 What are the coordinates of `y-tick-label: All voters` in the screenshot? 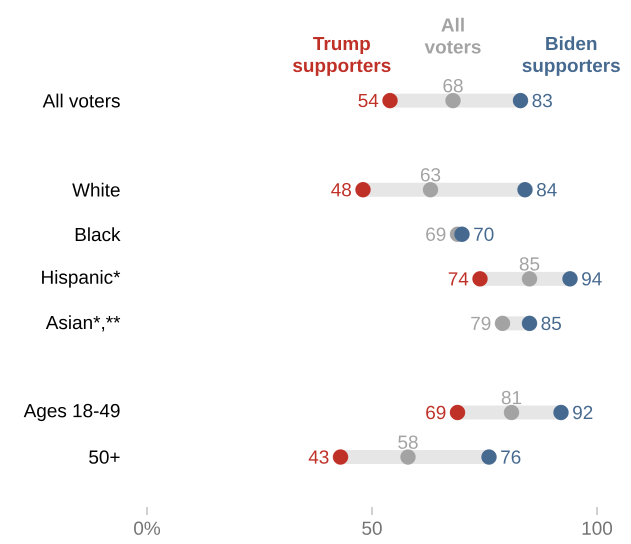 It's located at (81, 101).